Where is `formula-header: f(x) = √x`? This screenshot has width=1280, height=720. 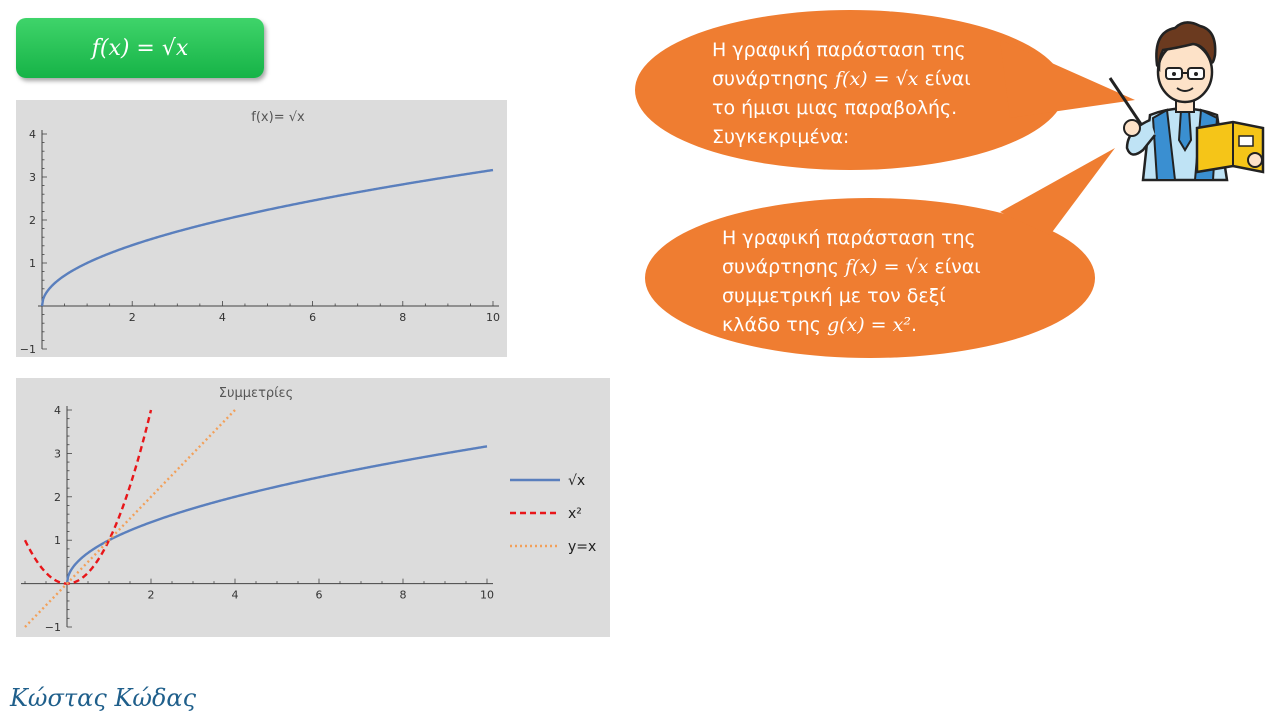 formula-header: f(x) = √x is located at coordinates (140, 48).